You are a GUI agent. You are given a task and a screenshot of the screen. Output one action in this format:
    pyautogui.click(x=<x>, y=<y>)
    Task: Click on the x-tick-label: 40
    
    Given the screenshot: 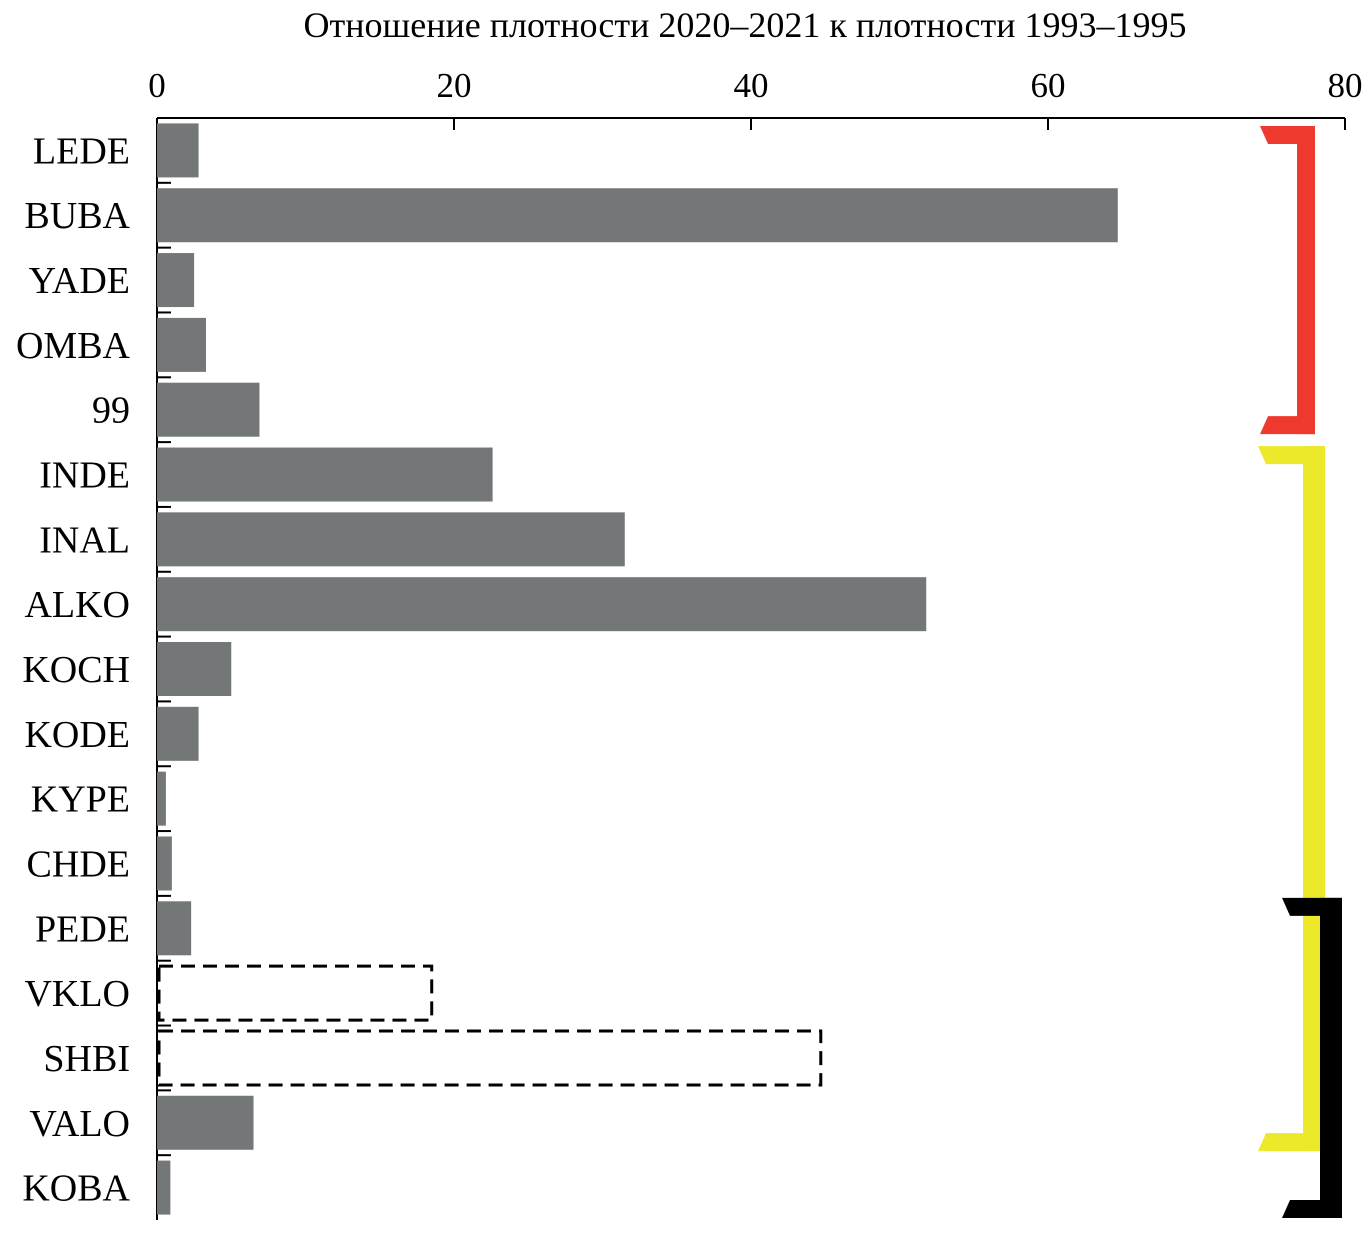 What is the action you would take?
    pyautogui.click(x=751, y=85)
    